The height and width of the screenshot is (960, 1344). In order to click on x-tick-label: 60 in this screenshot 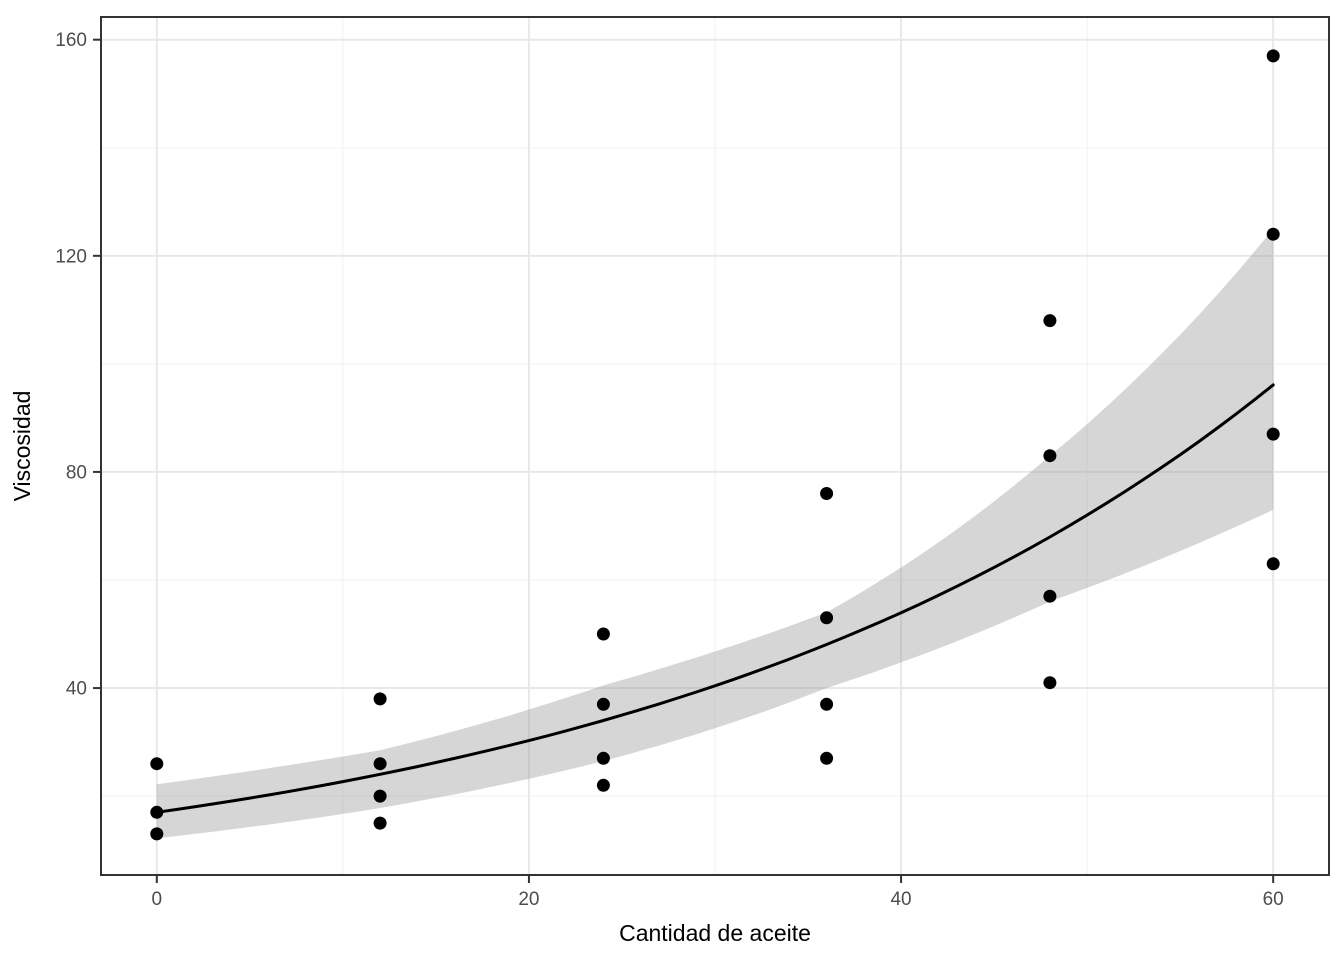, I will do `click(1273, 899)`.